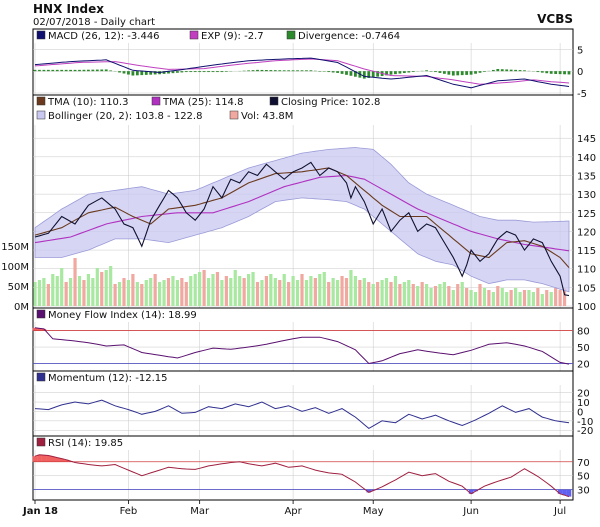  I want to click on x-tick-label: Mar, so click(200, 511).